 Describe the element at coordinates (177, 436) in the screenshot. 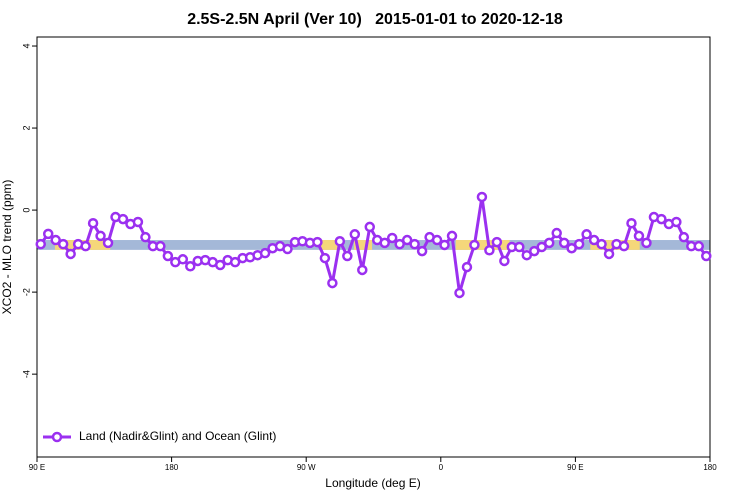

I see `legend-label: Land (Nadir&Glint) and Ocean (Glint)` at that location.